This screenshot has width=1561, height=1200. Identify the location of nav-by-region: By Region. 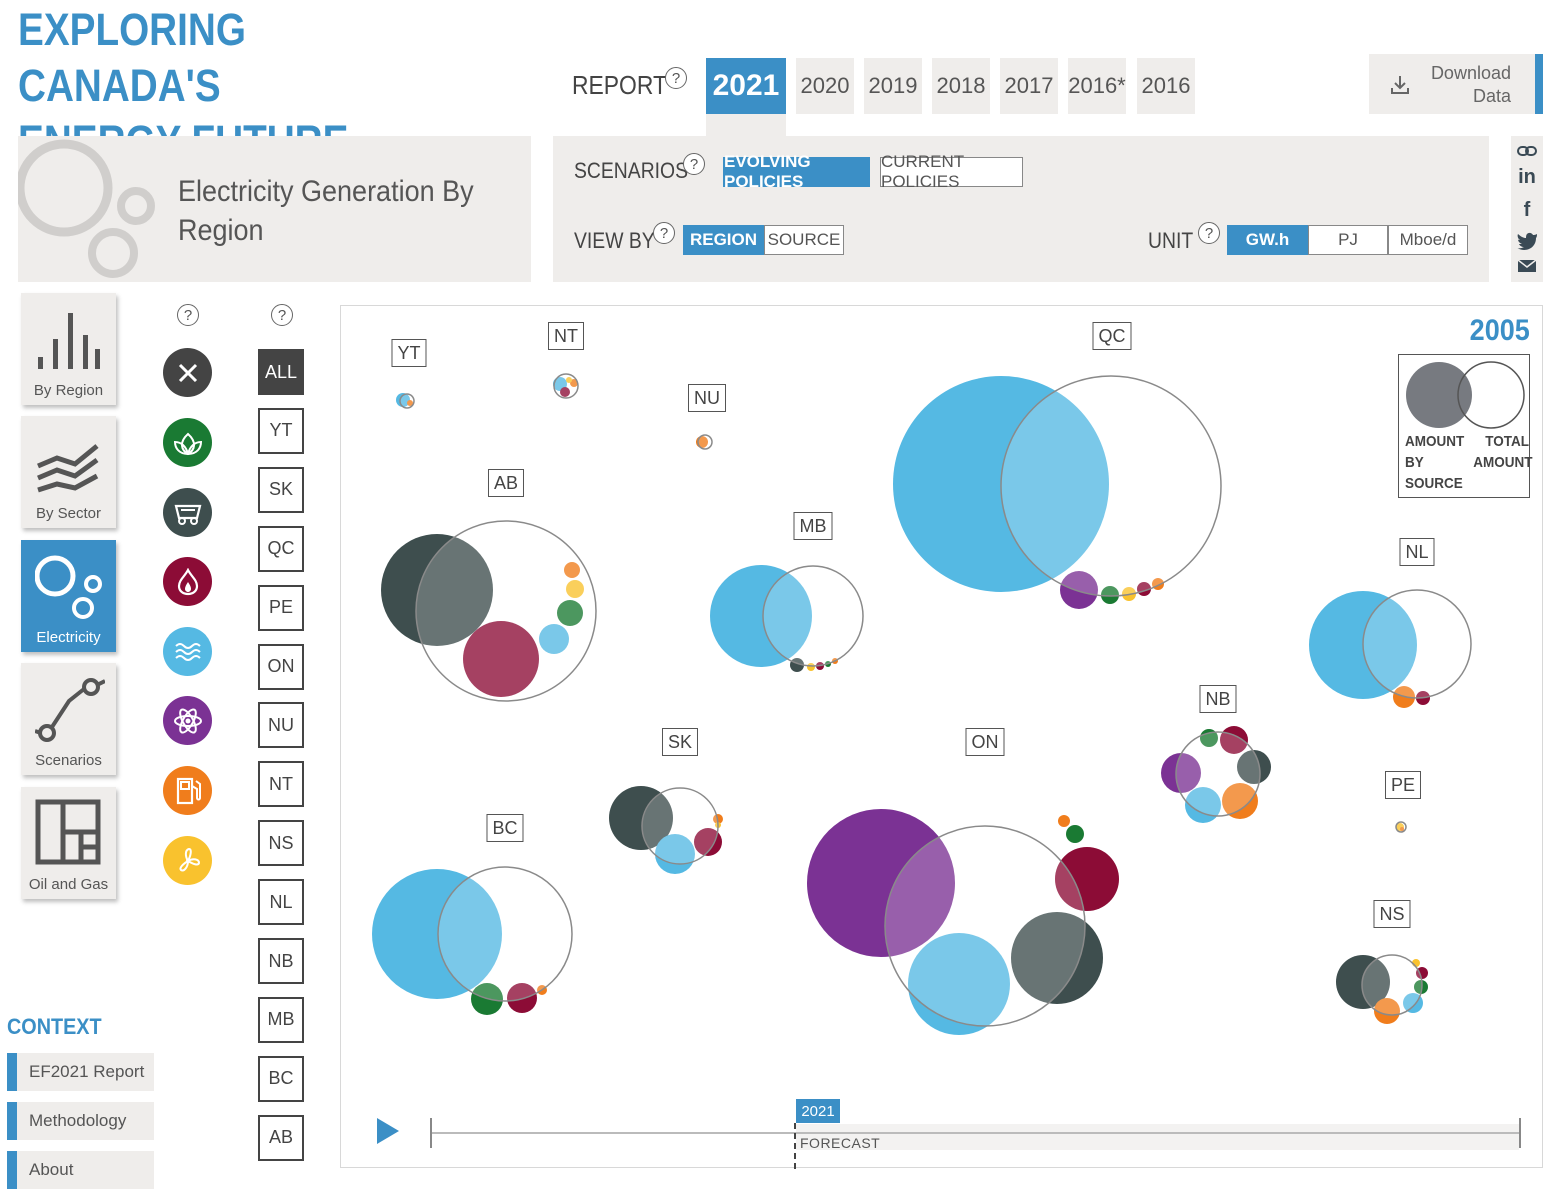
(68, 349).